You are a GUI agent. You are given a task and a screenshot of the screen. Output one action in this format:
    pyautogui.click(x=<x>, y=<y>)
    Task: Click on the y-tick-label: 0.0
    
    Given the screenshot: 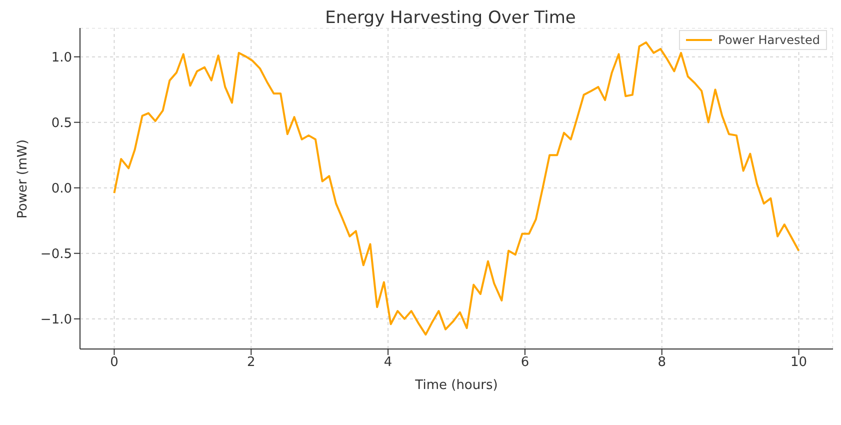 What is the action you would take?
    pyautogui.click(x=61, y=188)
    